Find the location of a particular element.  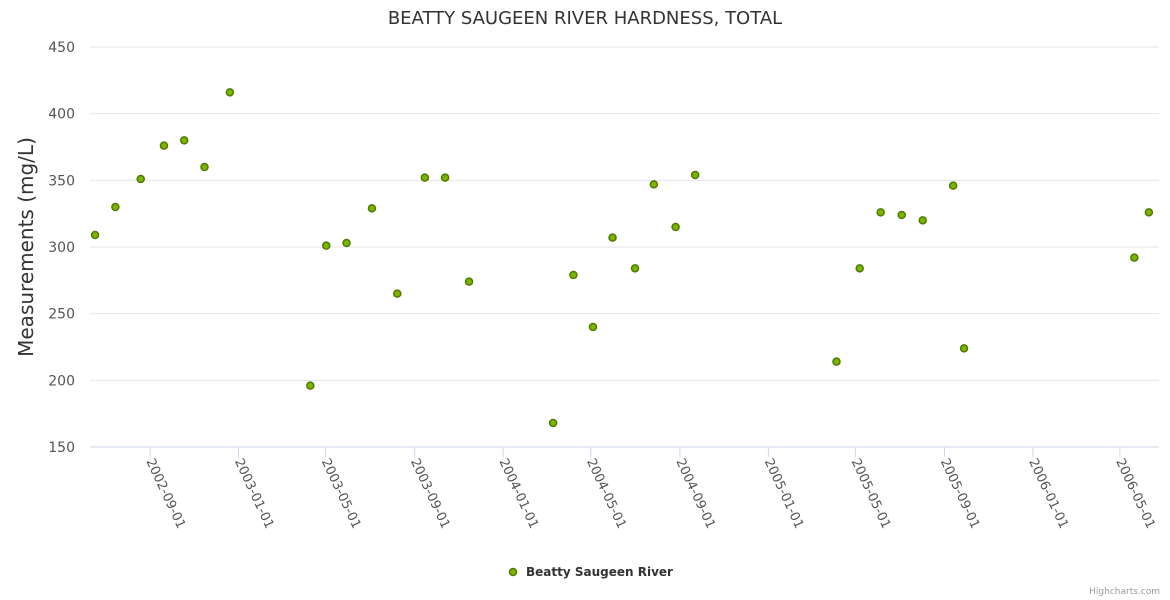

y-axis-label: Measurements (mg/L) is located at coordinates (26, 247).